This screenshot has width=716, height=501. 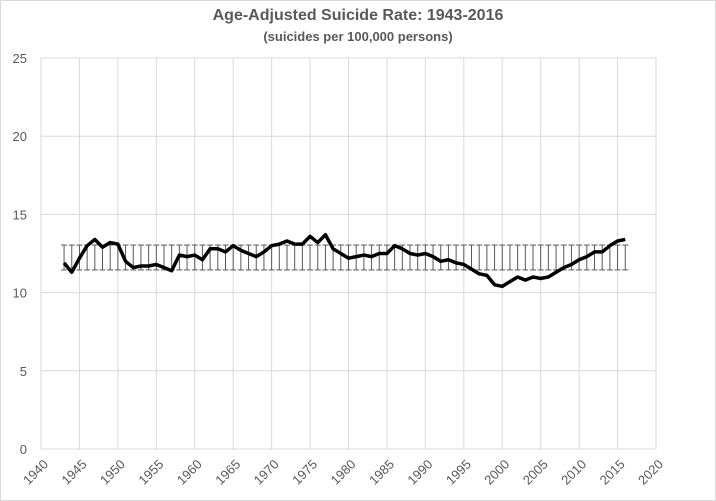 What do you see at coordinates (358, 15) in the screenshot?
I see `chart-title: Age-Adjusted Suicide Rate: 1943-2016` at bounding box center [358, 15].